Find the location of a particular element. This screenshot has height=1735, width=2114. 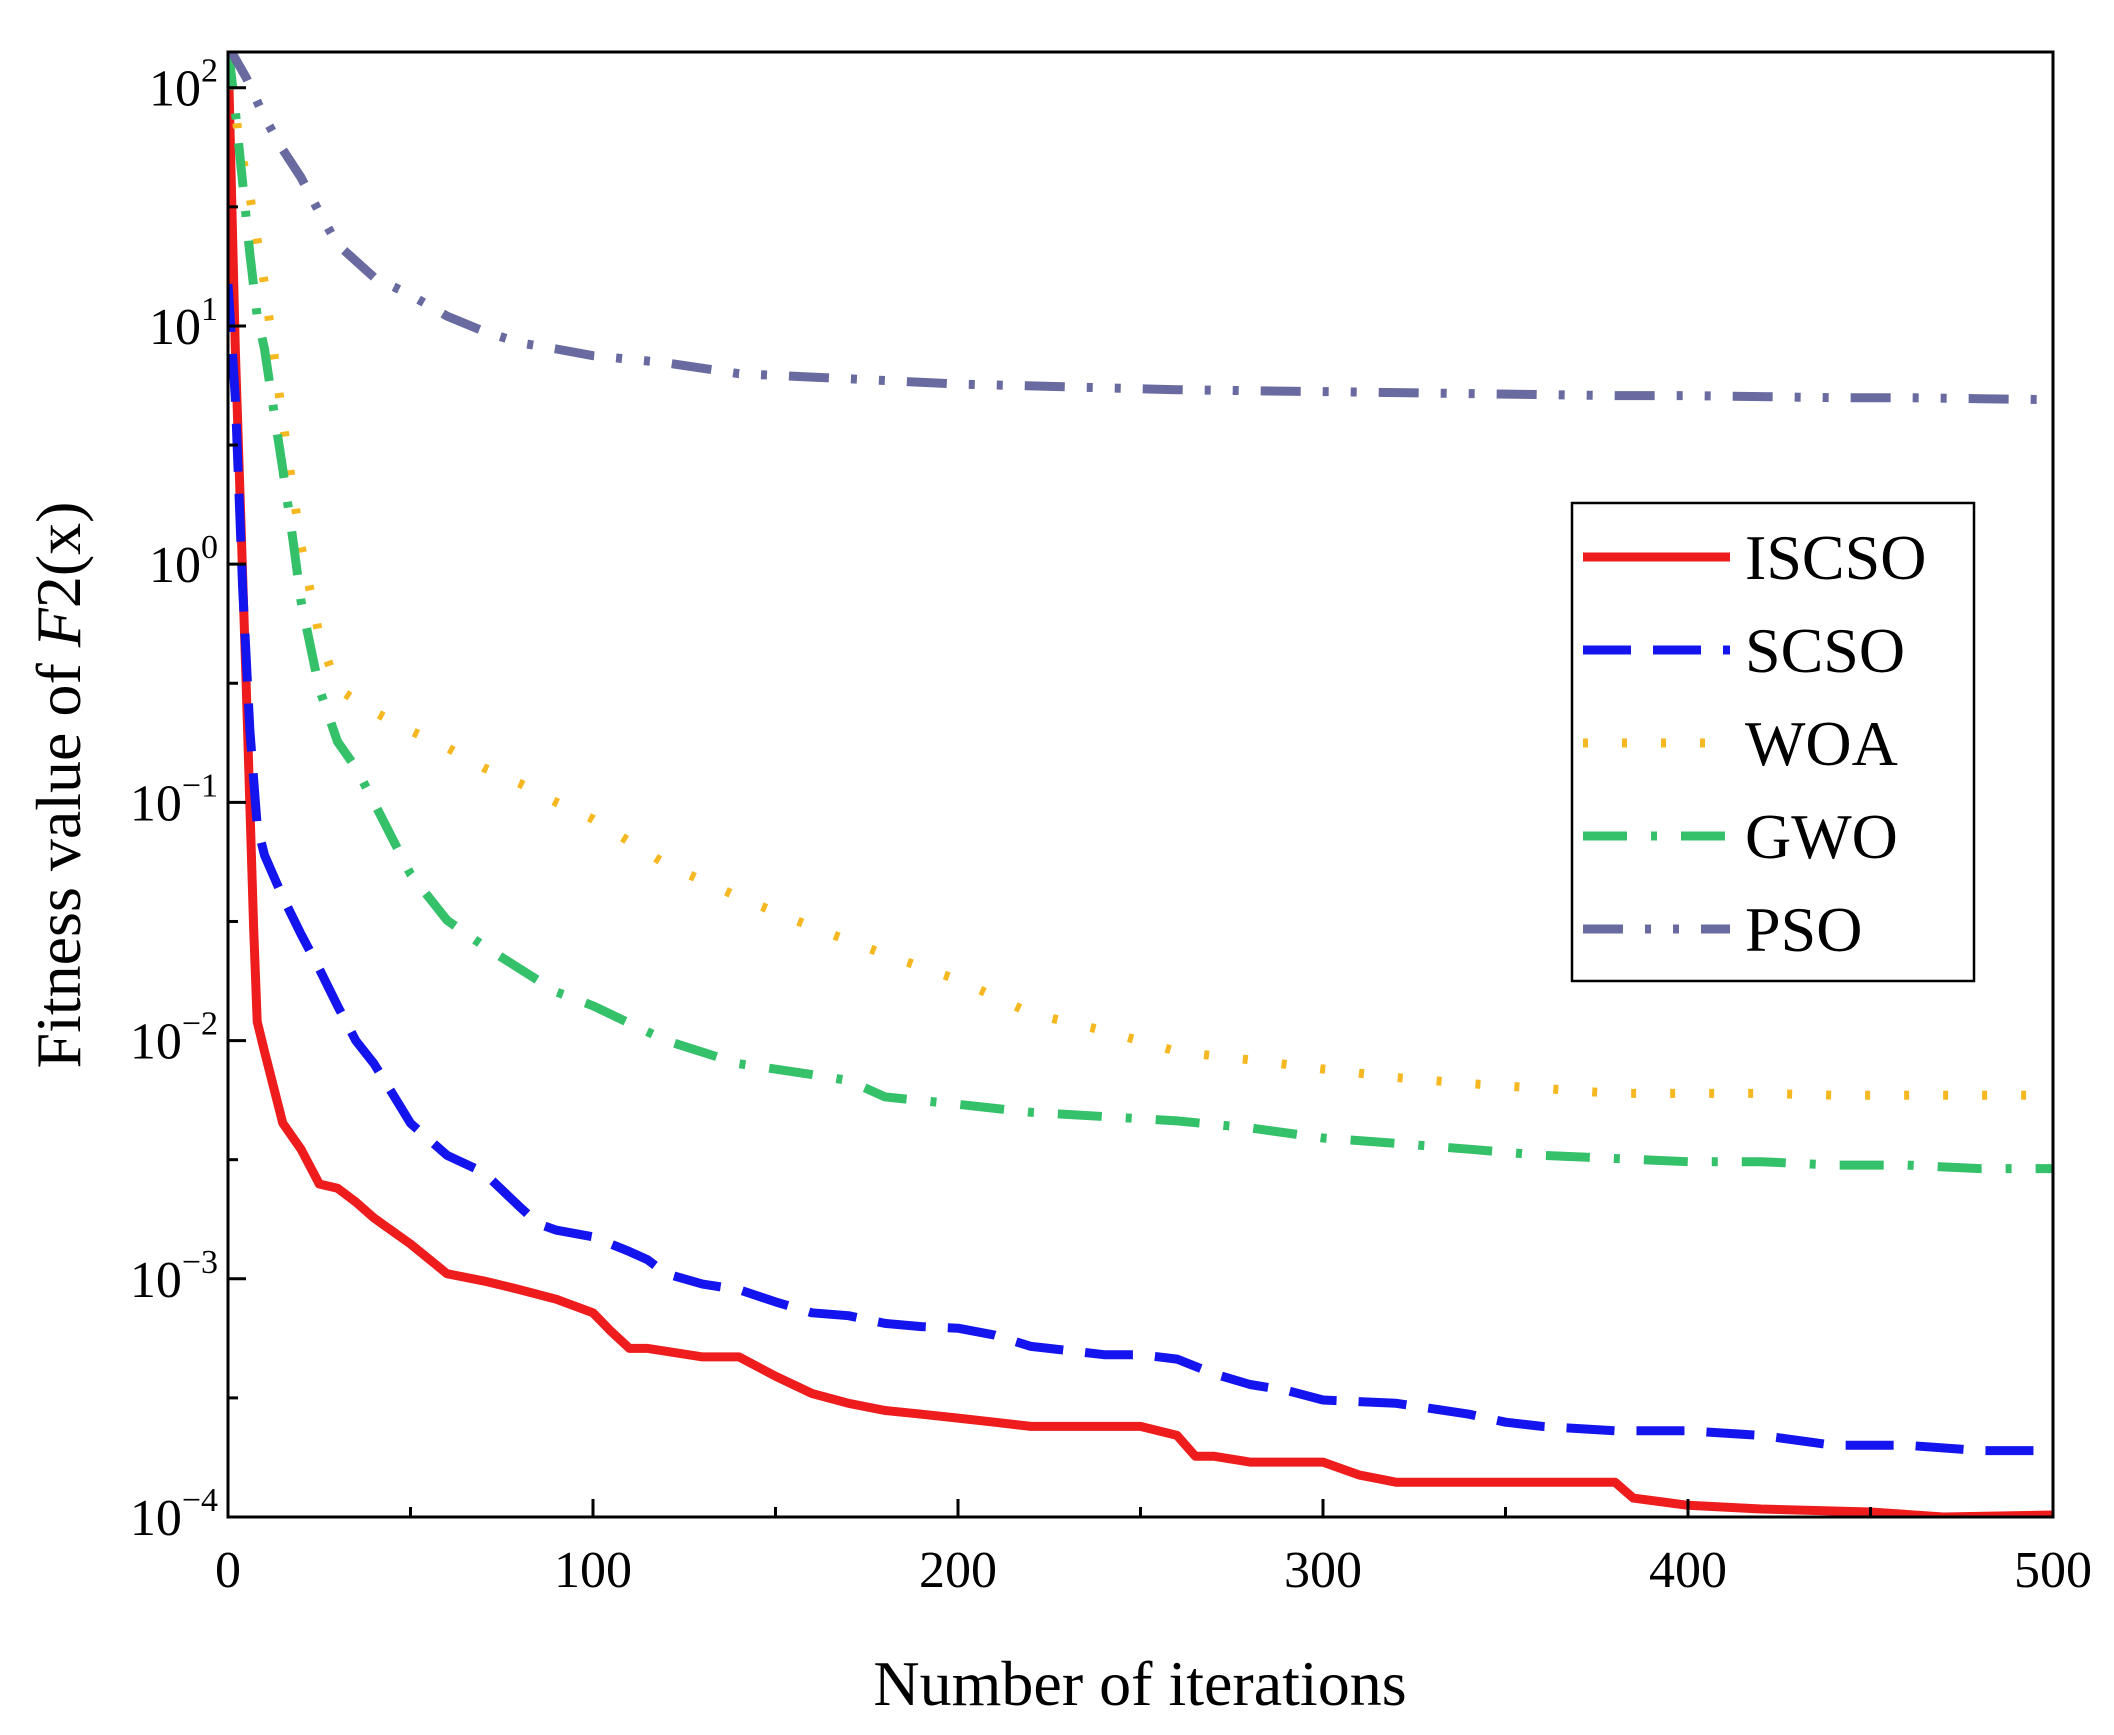

legend-label-gwo: GWO is located at coordinates (1821, 836).